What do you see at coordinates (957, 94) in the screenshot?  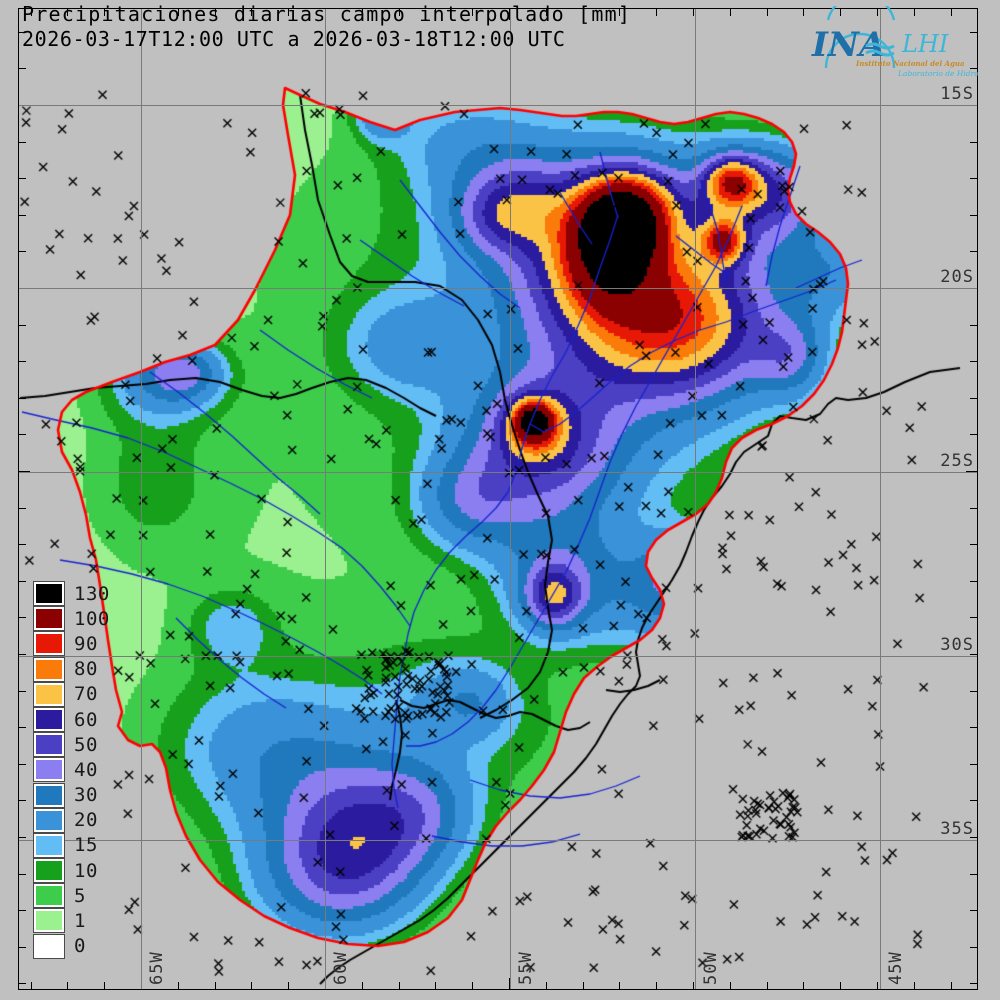 I see `latitude-label: 15S` at bounding box center [957, 94].